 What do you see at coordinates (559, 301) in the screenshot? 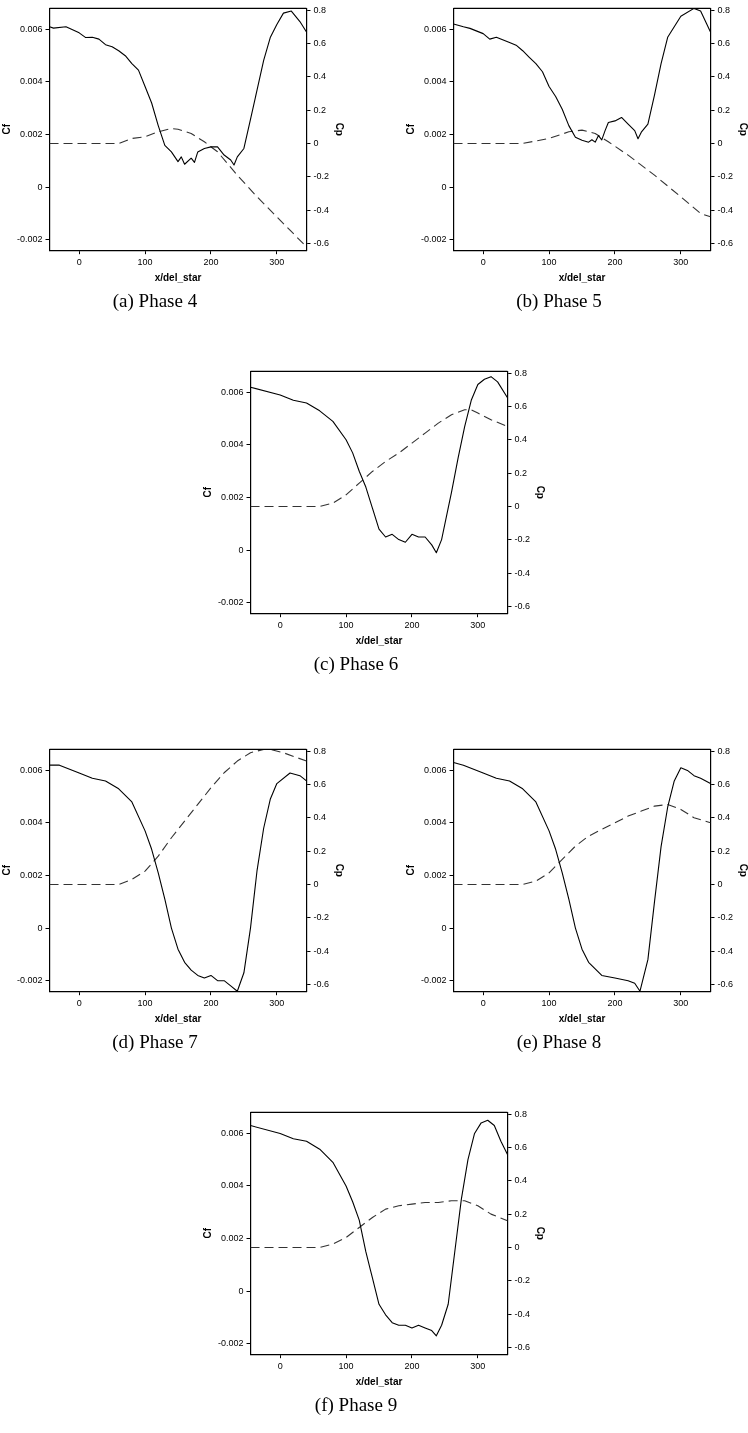
I see `text: (b) Phase 5` at bounding box center [559, 301].